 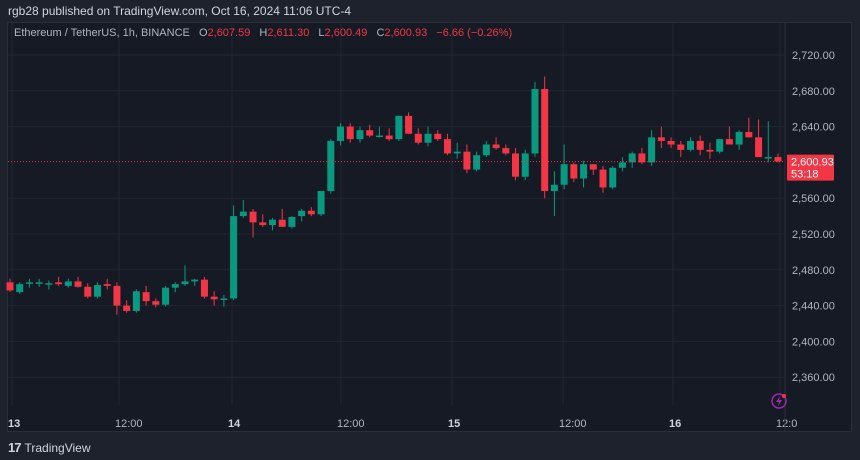 What do you see at coordinates (14, 424) in the screenshot?
I see `x-tick-label: 13` at bounding box center [14, 424].